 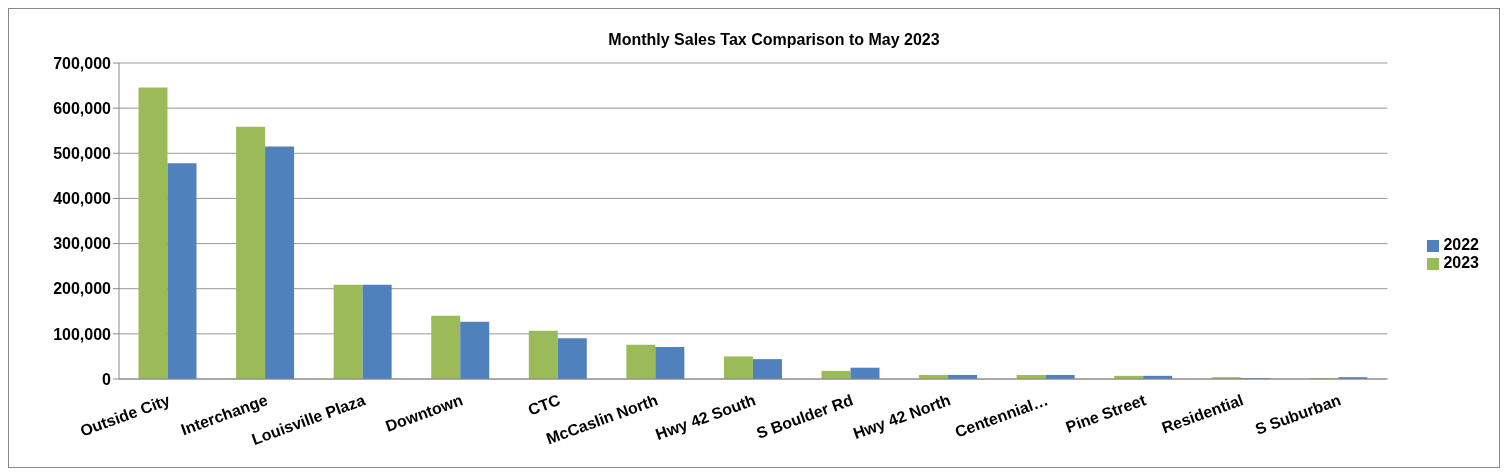 What do you see at coordinates (82, 108) in the screenshot?
I see `y-tick-label: 600,000` at bounding box center [82, 108].